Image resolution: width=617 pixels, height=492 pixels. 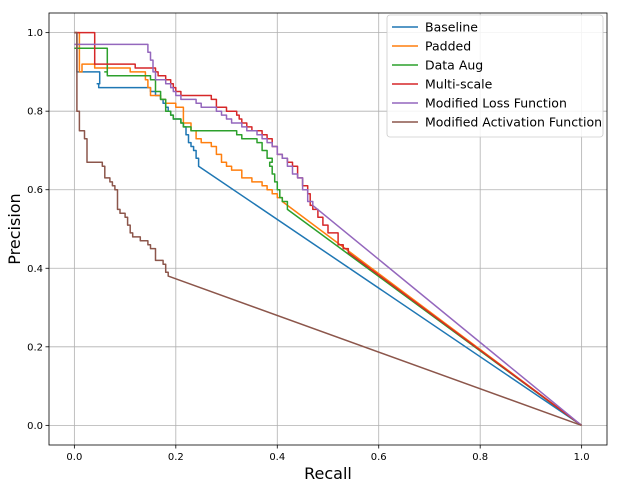 I want to click on y-tick-label: 0.6, so click(x=35, y=190).